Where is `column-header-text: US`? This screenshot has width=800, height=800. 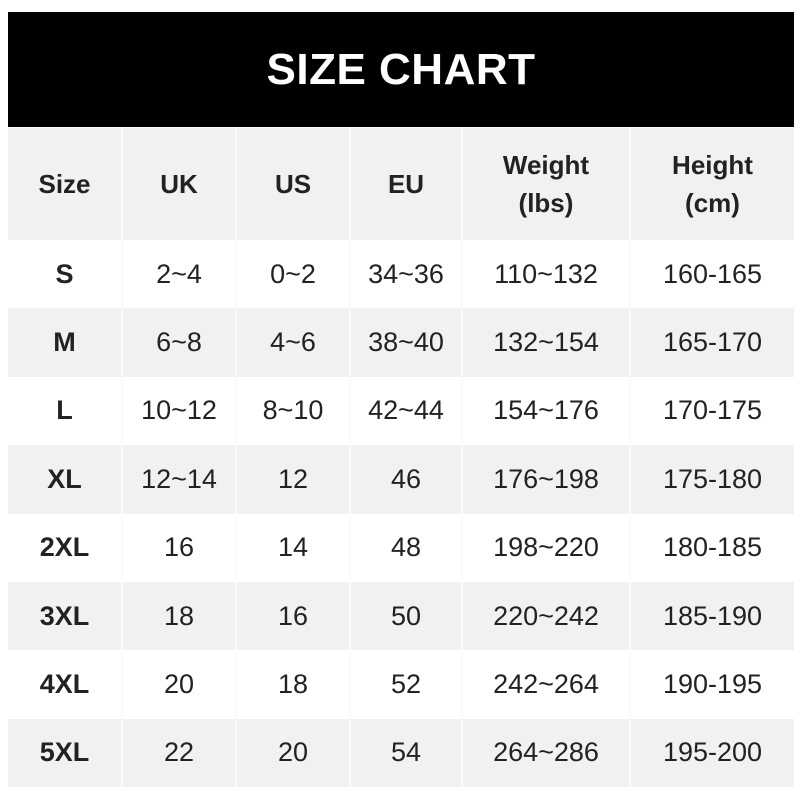 column-header-text: US is located at coordinates (293, 184).